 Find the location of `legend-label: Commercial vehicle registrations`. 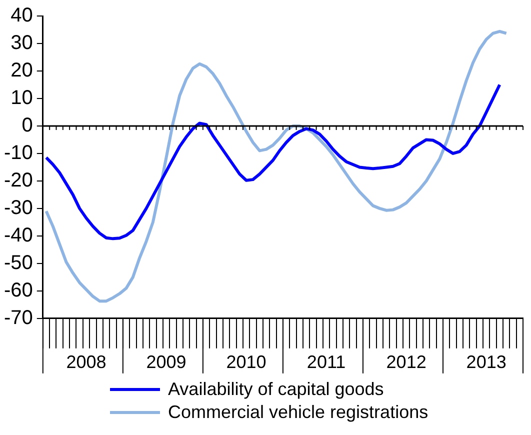

legend-label: Commercial vehicle registrations is located at coordinates (298, 412).